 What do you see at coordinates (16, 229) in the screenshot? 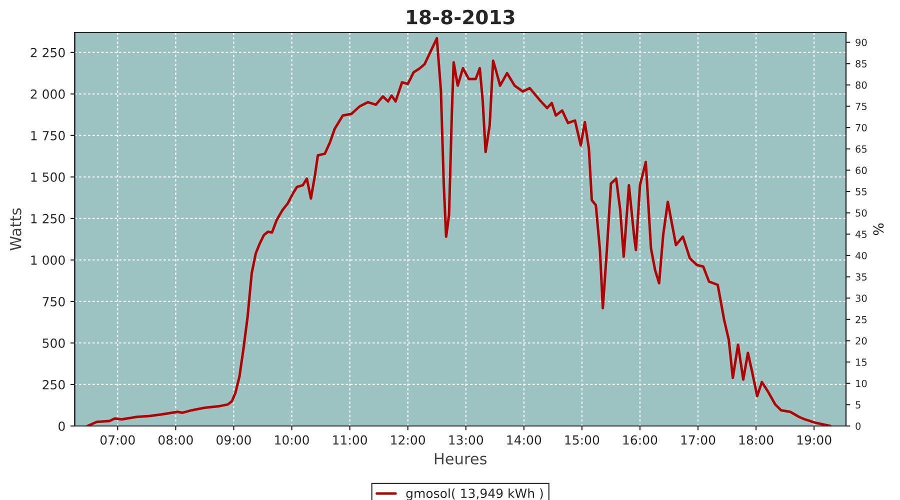
I see `y-axis-title: Watts` at bounding box center [16, 229].